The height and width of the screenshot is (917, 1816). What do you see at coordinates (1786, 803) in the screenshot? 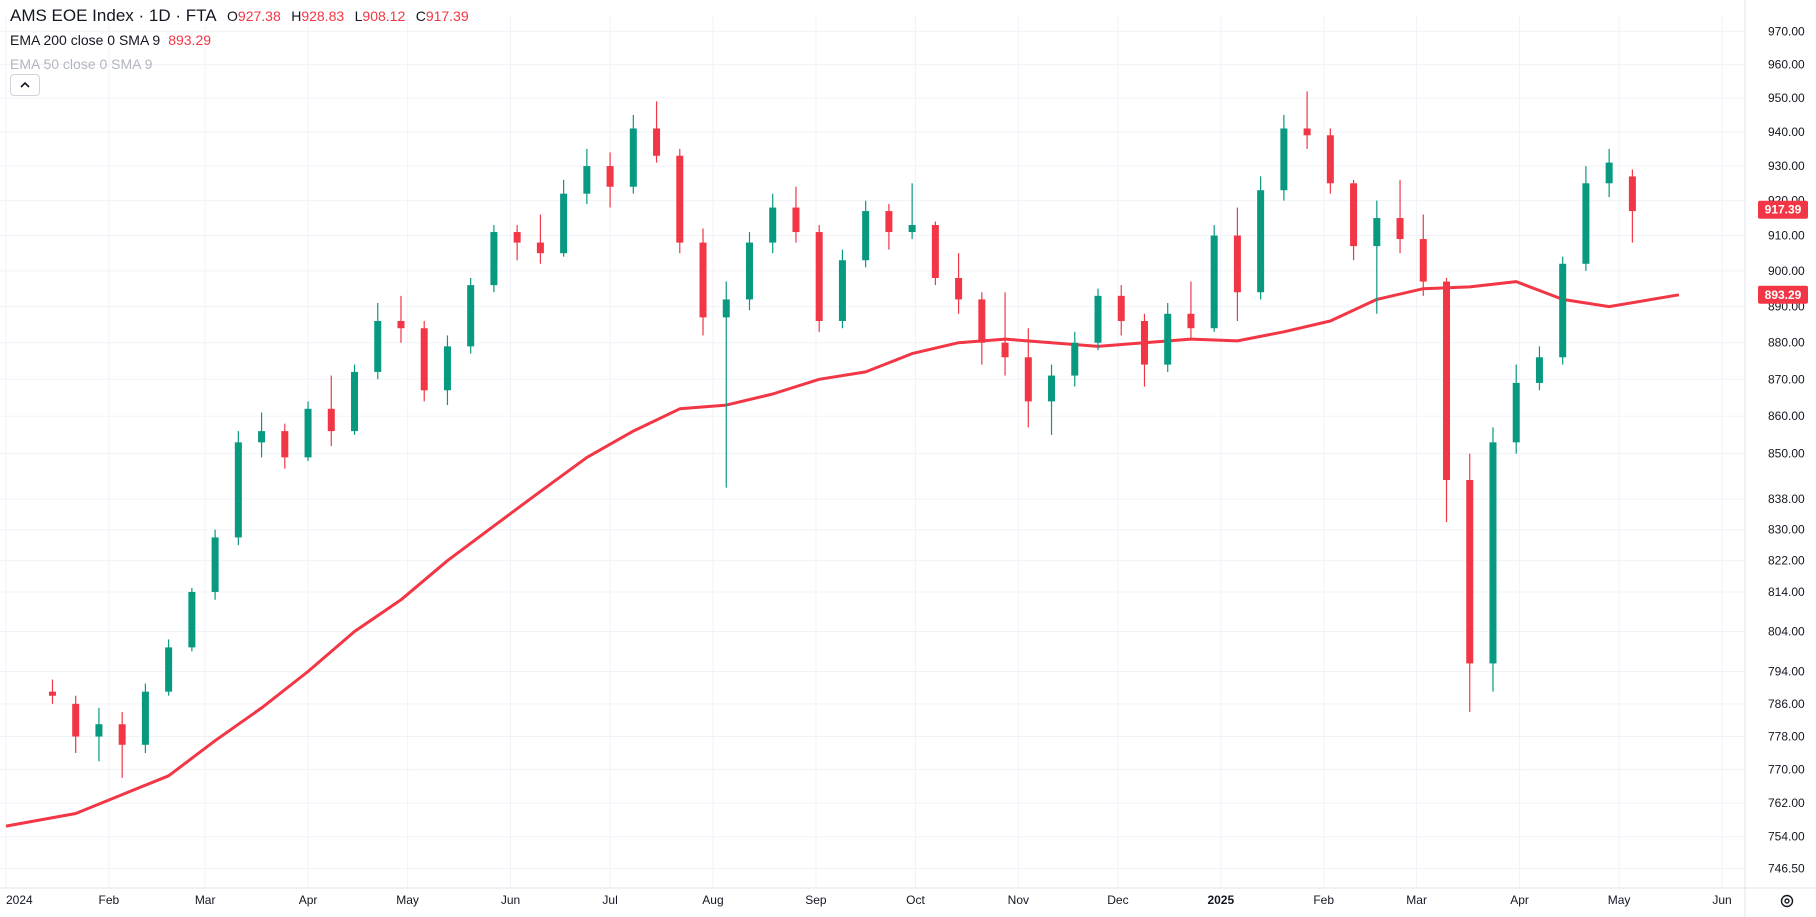
I see `y-tick-label: 762.00` at bounding box center [1786, 803].